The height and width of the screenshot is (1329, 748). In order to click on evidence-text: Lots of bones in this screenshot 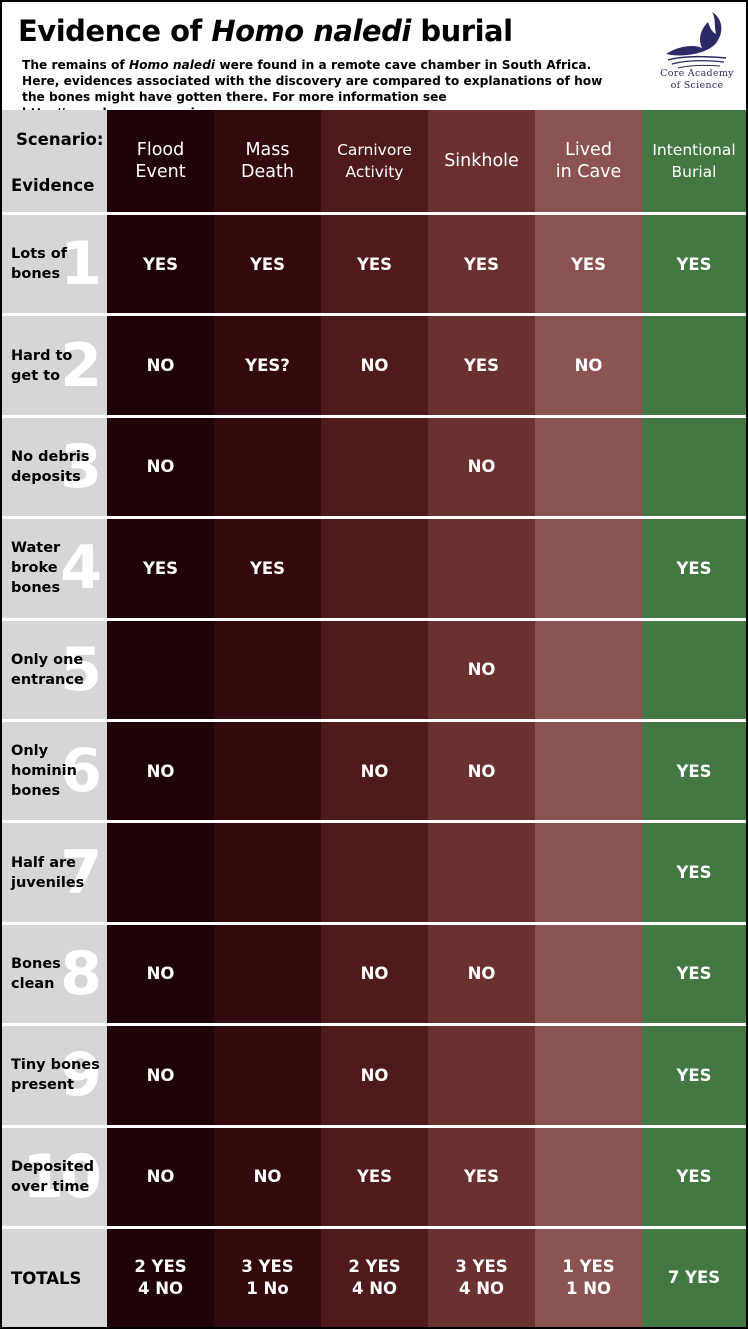, I will do `click(39, 264)`.